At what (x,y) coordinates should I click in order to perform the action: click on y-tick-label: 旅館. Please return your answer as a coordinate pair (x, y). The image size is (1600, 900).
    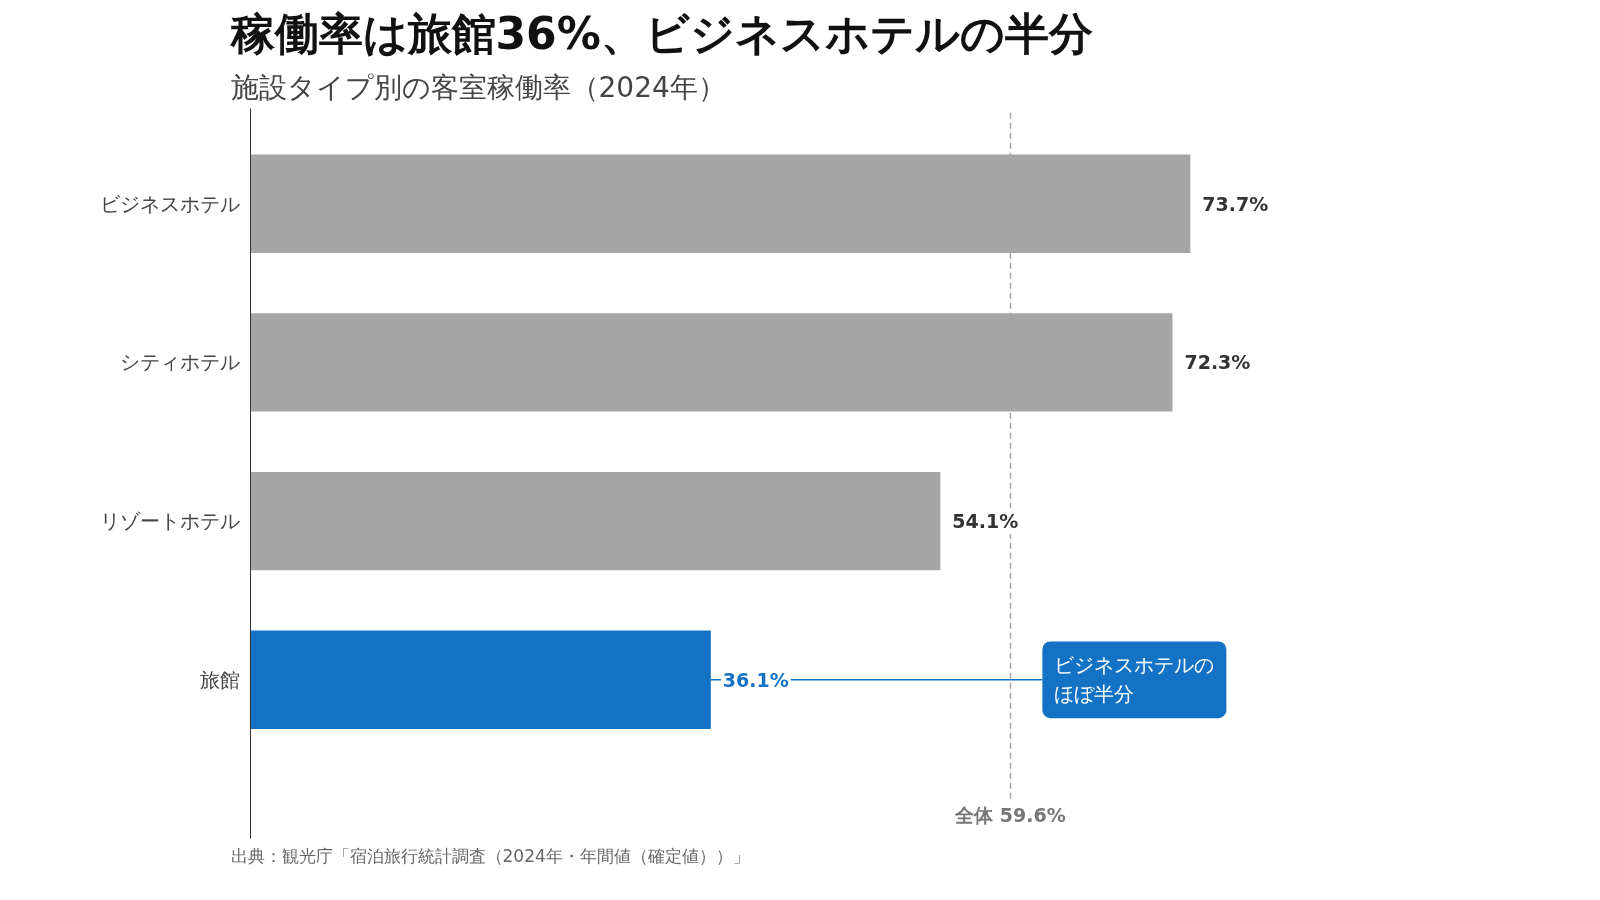
    Looking at the image, I should click on (219, 679).